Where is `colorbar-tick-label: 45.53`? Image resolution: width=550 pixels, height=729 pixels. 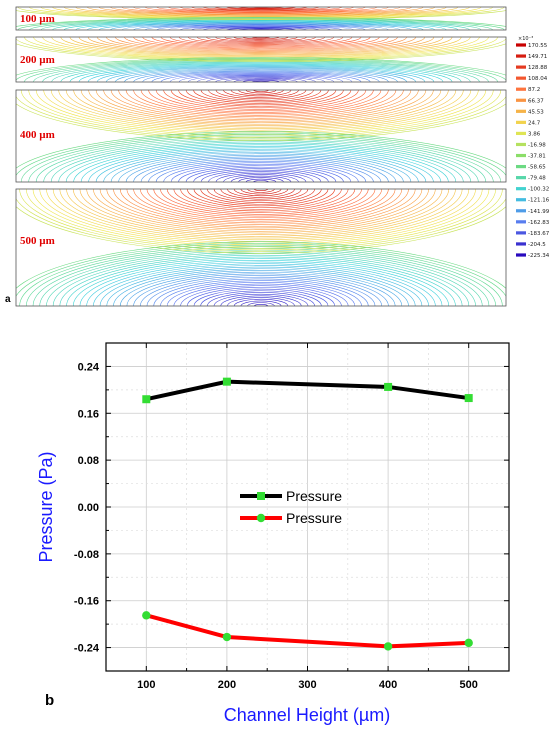
colorbar-tick-label: 45.53 is located at coordinates (536, 112).